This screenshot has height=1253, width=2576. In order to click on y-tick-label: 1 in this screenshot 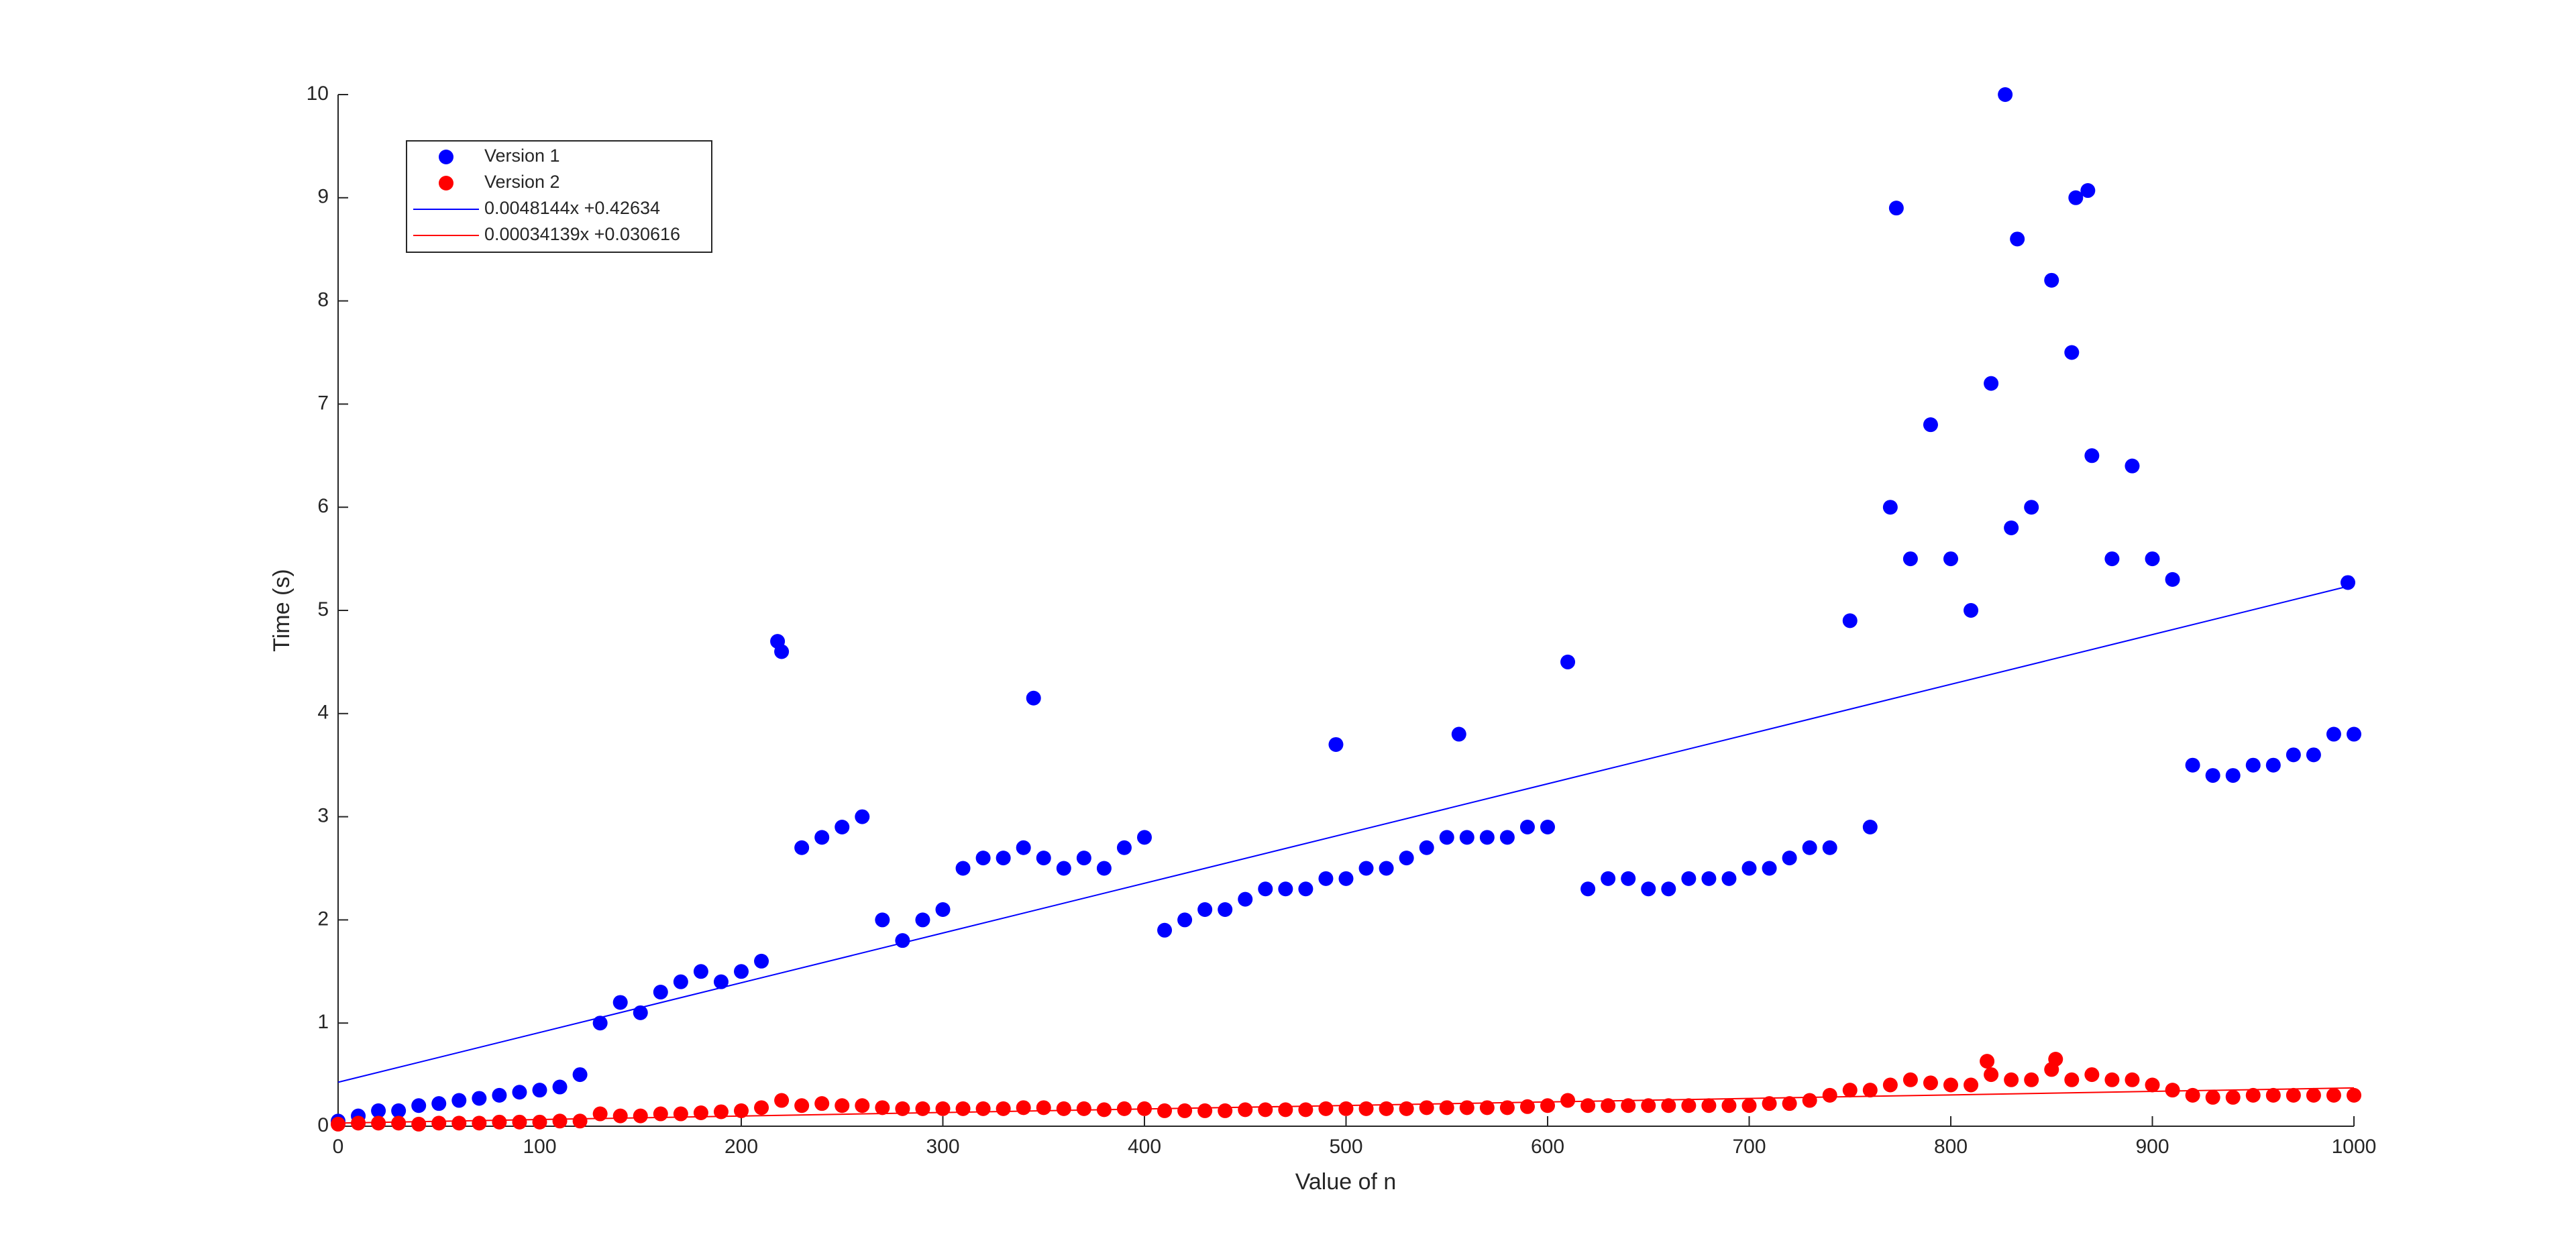, I will do `click(323, 1022)`.